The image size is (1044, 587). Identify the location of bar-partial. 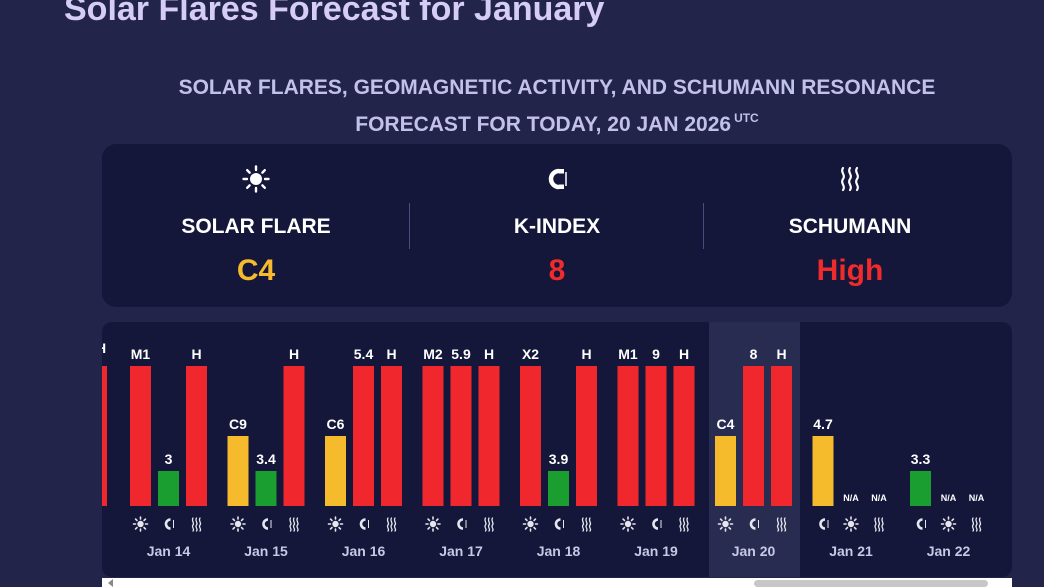
(104, 436).